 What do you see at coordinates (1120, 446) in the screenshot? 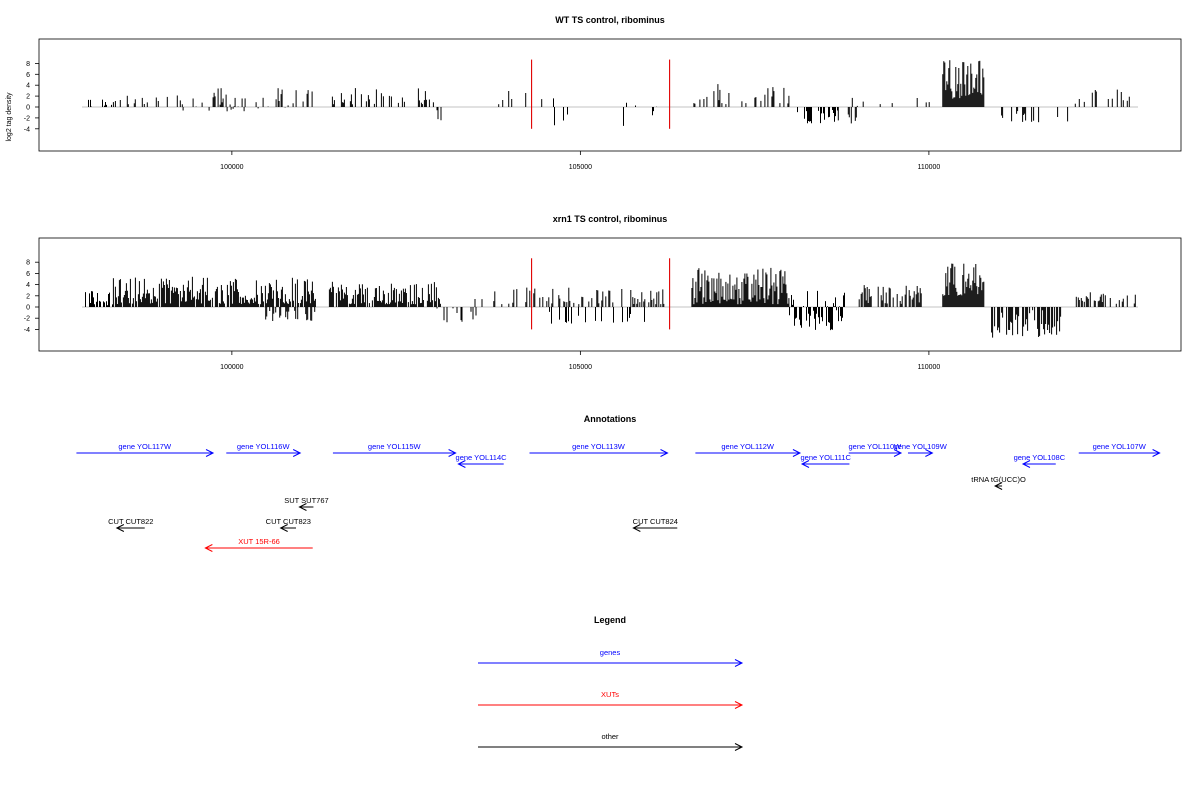
I see `gene-label: gene YOL107W` at bounding box center [1120, 446].